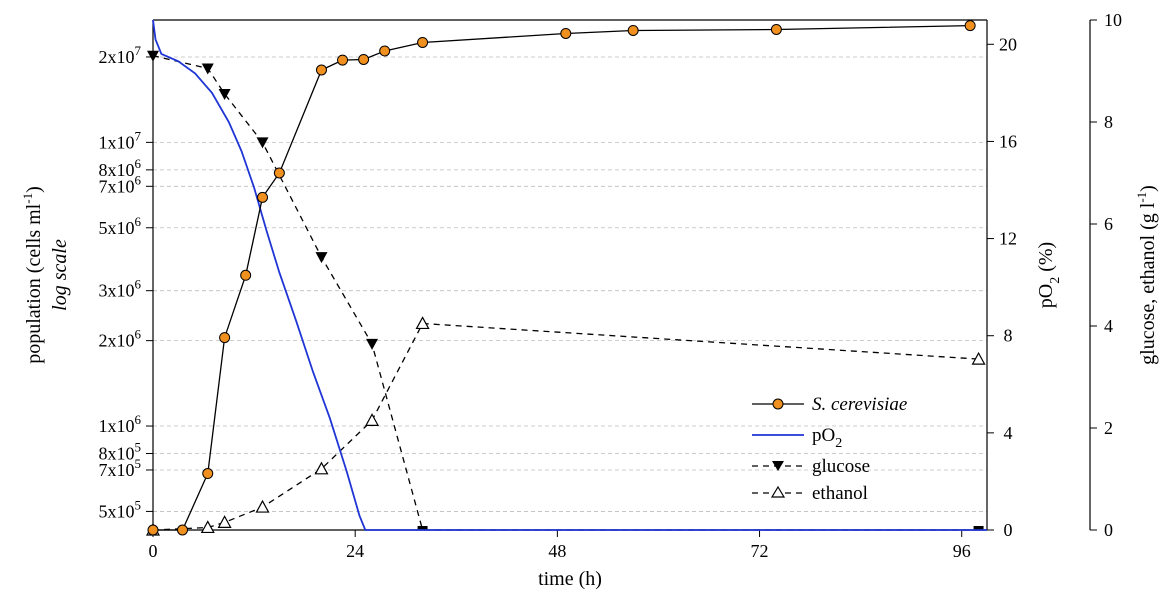  What do you see at coordinates (1008, 239) in the screenshot?
I see `middle-tick-label: 12` at bounding box center [1008, 239].